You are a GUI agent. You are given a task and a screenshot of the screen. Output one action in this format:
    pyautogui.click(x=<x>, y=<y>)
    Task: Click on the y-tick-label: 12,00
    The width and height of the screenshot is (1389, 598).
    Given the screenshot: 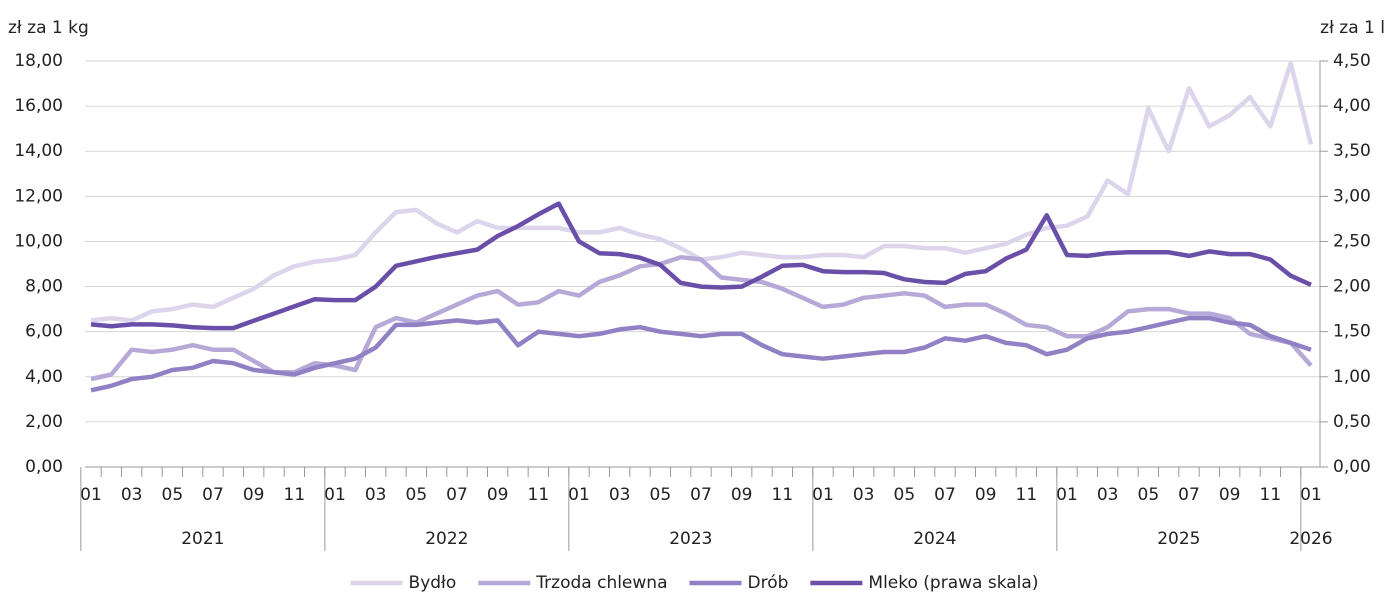 What is the action you would take?
    pyautogui.click(x=38, y=196)
    